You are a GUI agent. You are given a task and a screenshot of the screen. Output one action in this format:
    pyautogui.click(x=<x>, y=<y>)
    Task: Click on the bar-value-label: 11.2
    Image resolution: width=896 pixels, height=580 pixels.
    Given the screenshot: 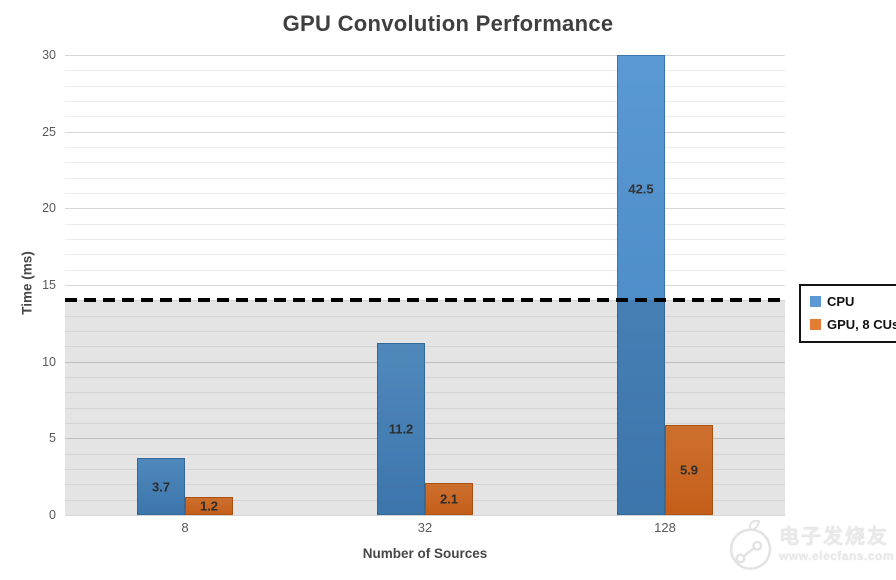 What is the action you would take?
    pyautogui.click(x=401, y=429)
    